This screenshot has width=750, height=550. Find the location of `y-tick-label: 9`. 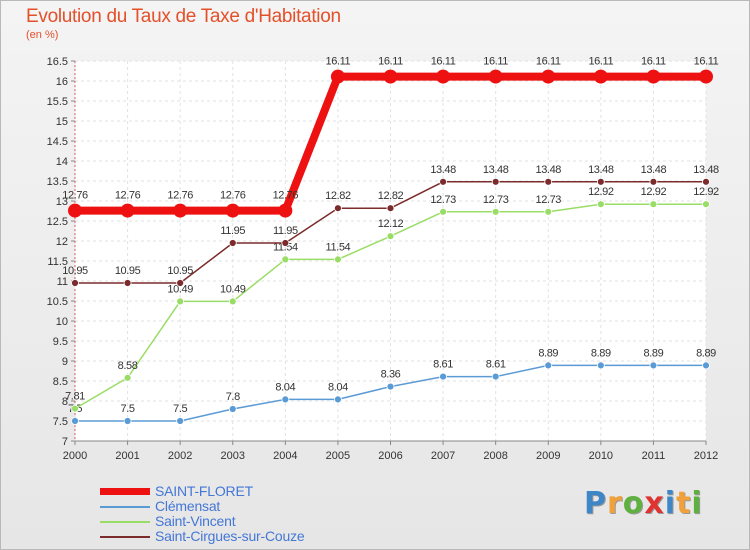

y-tick-label: 9 is located at coordinates (65, 362).